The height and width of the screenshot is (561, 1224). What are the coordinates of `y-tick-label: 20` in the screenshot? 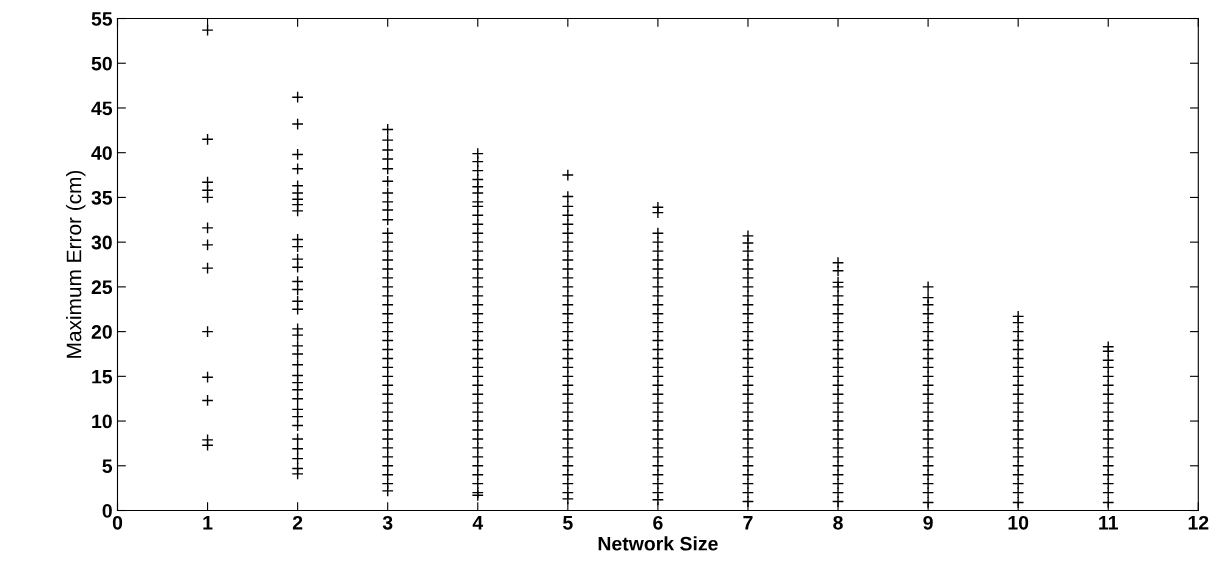 It's located at (101, 332).